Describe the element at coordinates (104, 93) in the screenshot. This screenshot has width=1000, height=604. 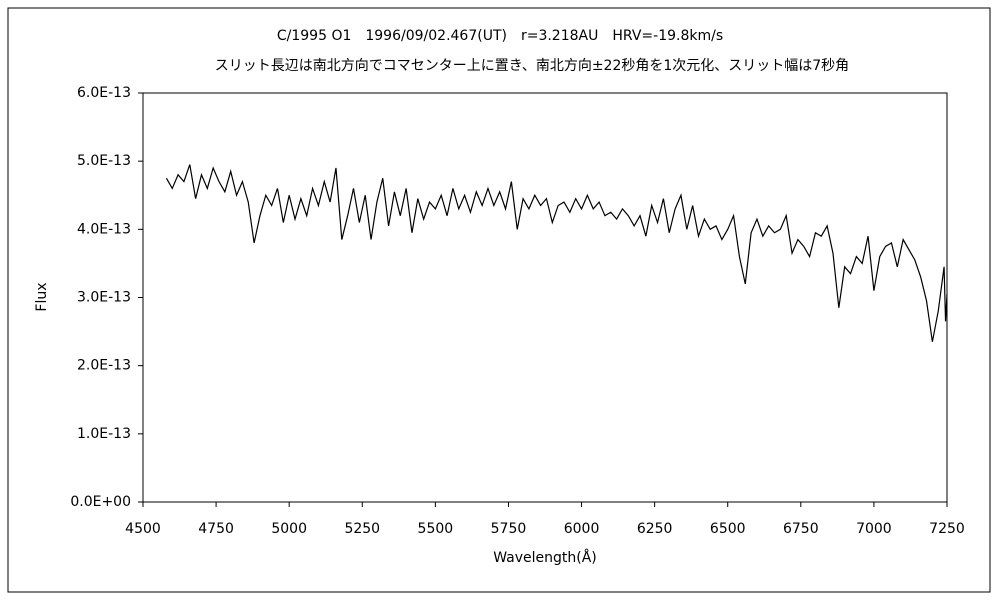
I see `y-tick-label: 6.0E-13` at that location.